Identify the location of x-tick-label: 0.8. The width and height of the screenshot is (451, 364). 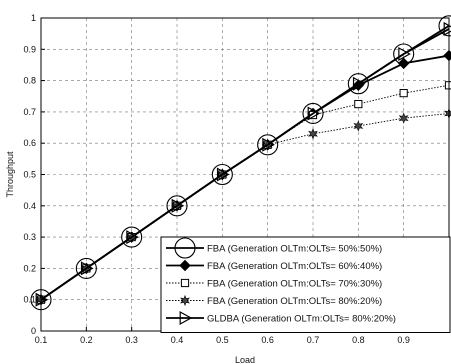
(358, 340).